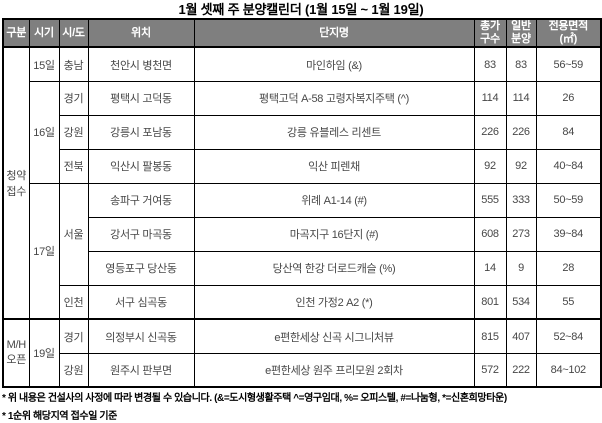  Describe the element at coordinates (334, 370) in the screenshot. I see `cell-complex-name: e편한세상 원주 프리모원 2회차` at that location.